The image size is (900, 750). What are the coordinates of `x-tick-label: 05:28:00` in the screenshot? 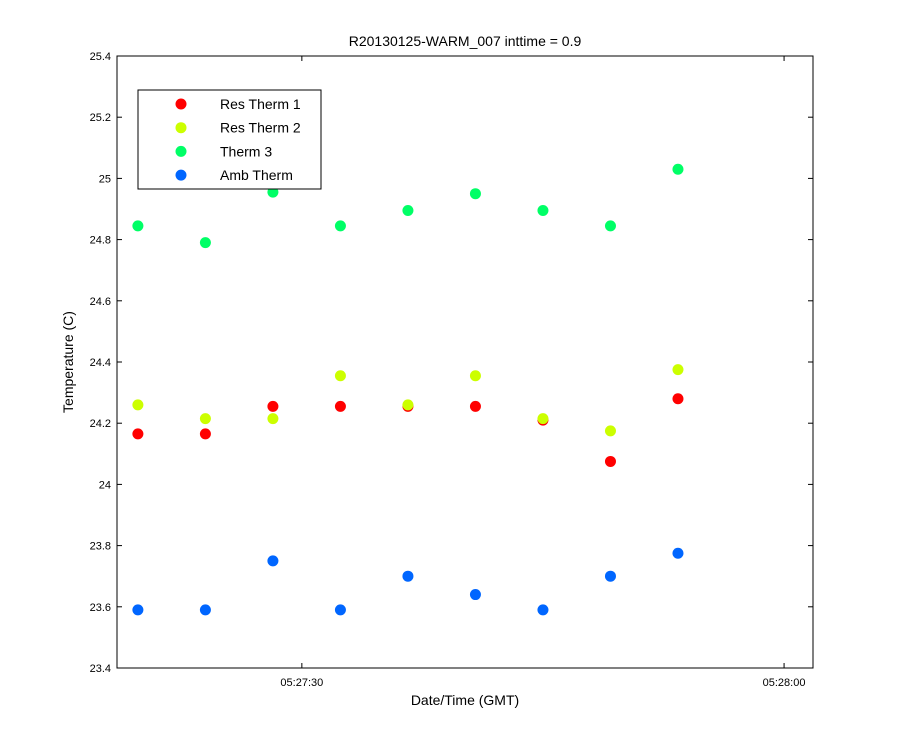 It's located at (784, 683).